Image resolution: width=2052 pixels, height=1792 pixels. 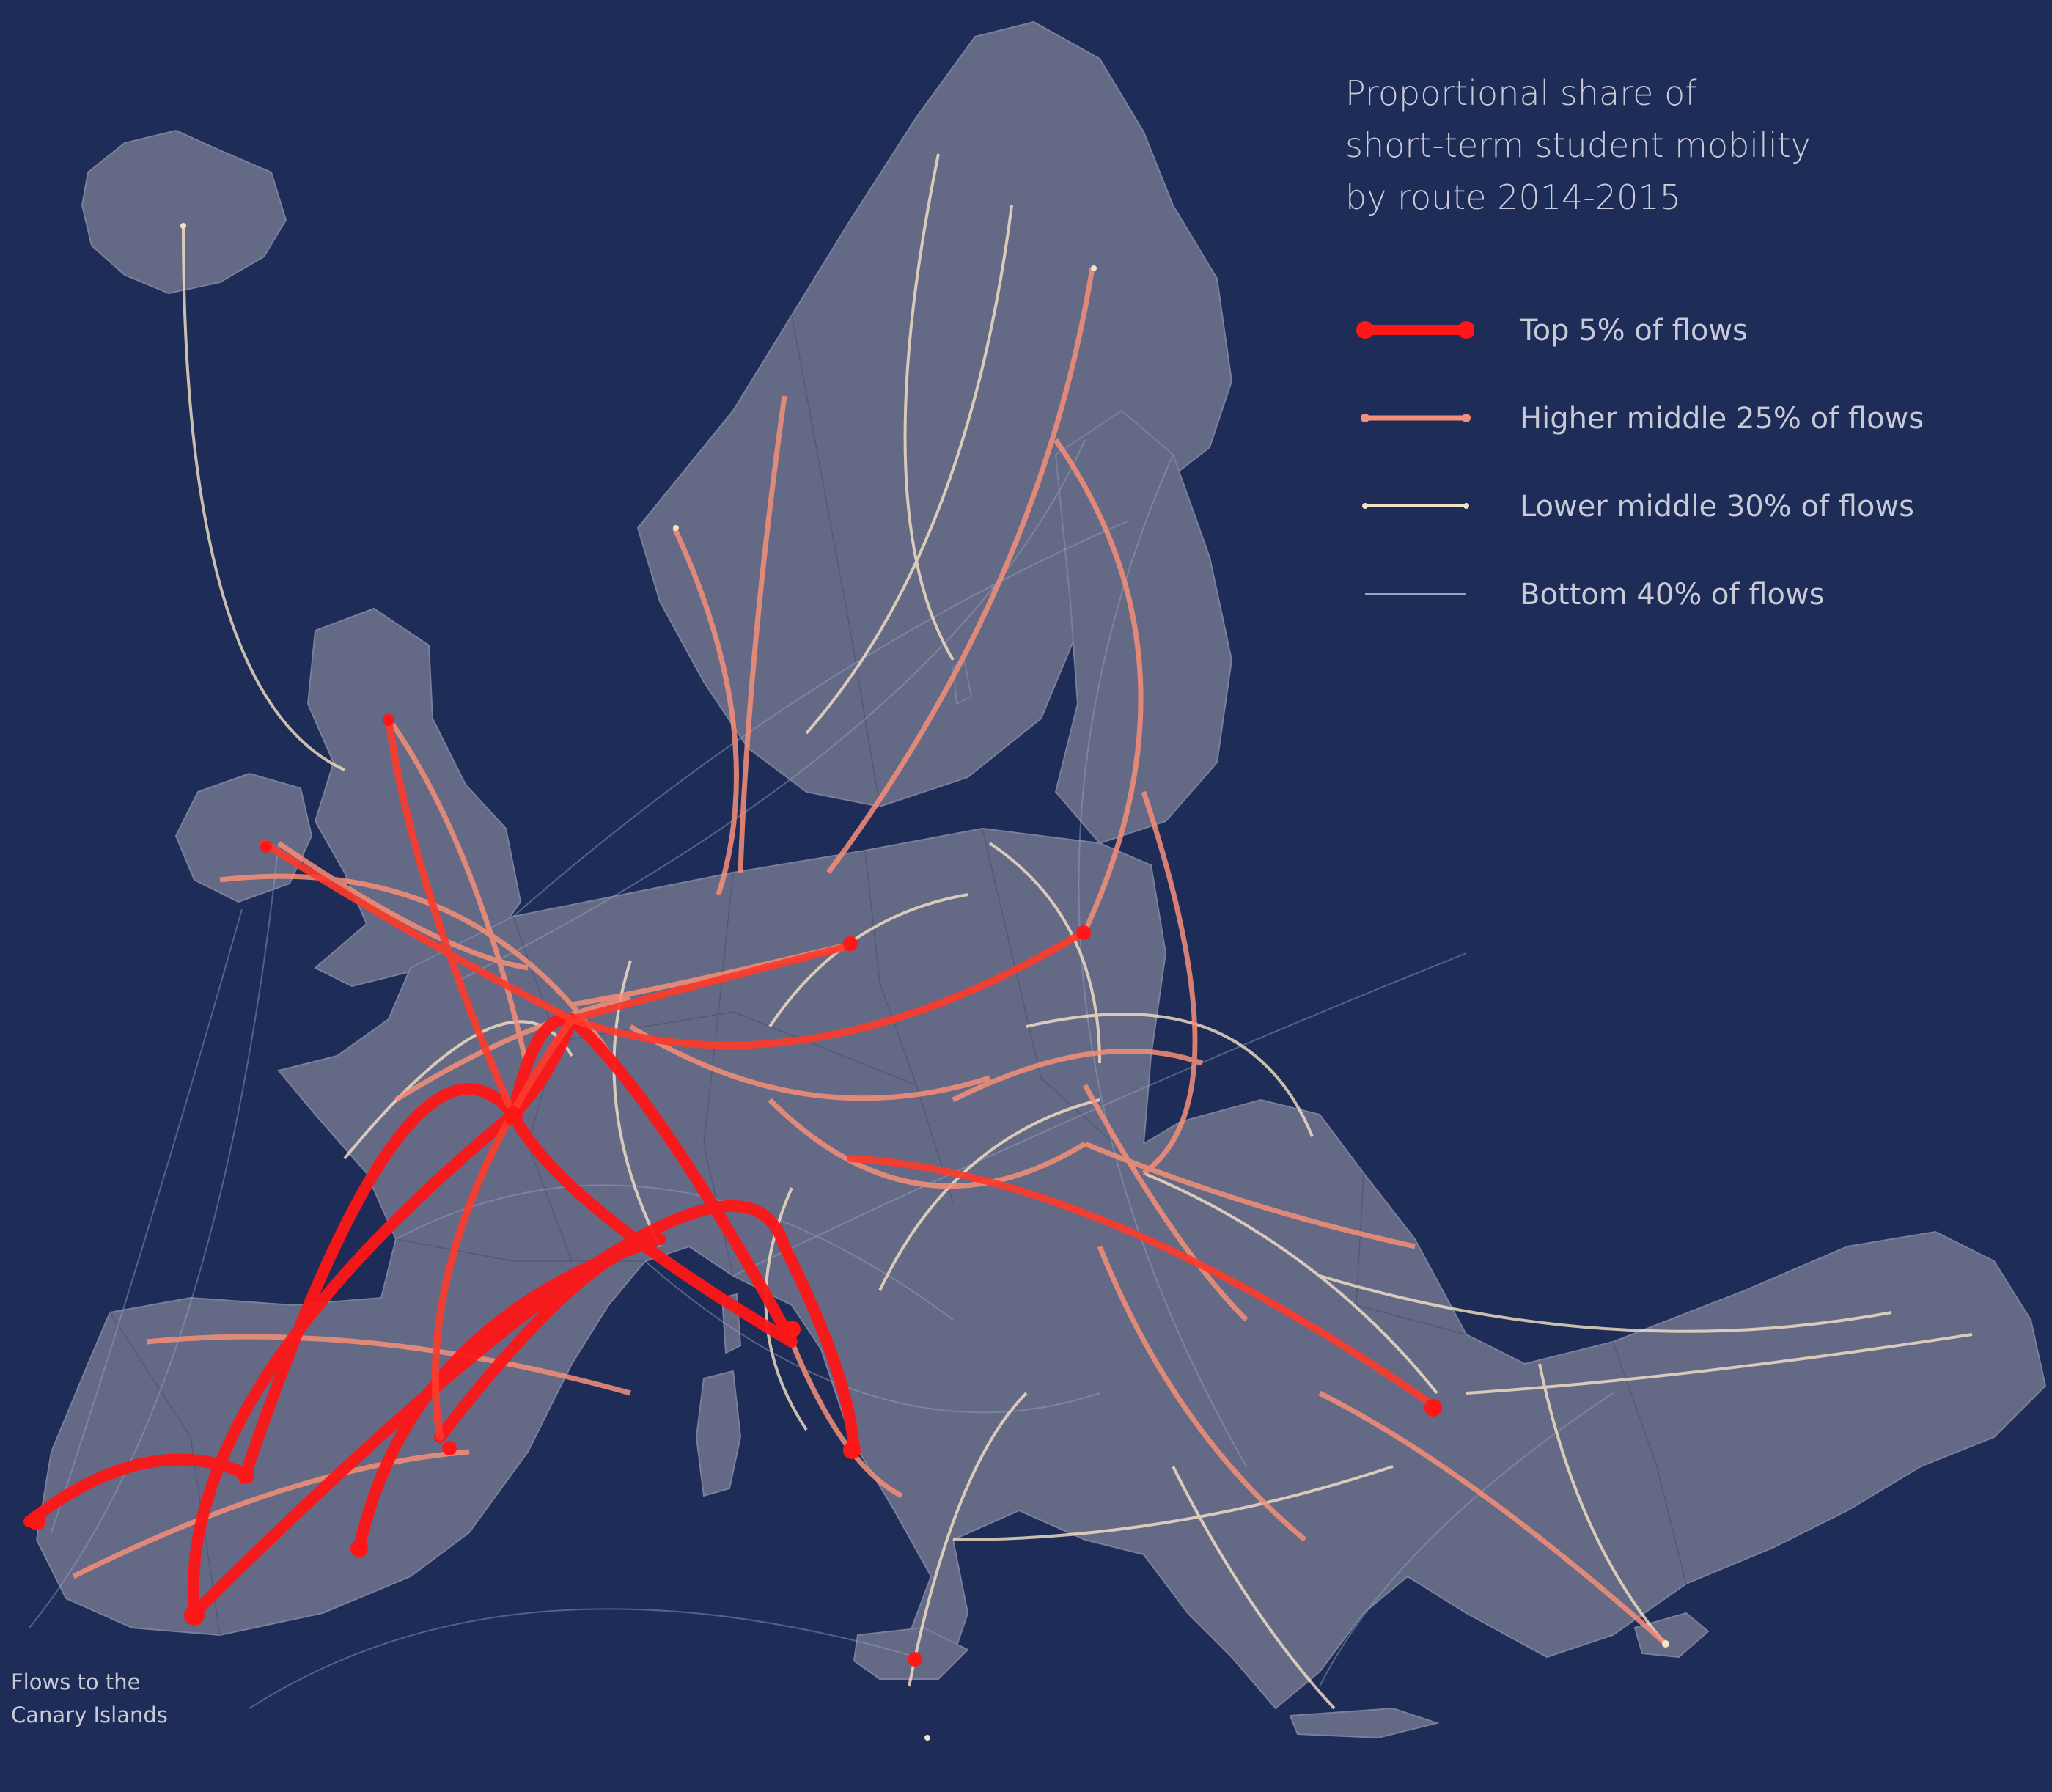 What do you see at coordinates (1415, 506) in the screenshot?
I see `legend-swatch-lower-middle` at bounding box center [1415, 506].